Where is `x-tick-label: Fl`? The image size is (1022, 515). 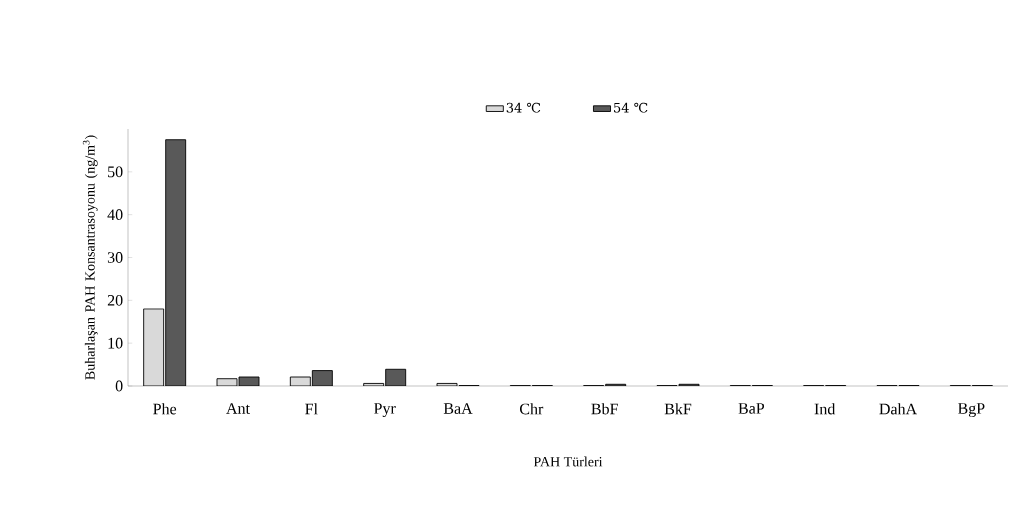 x-tick-label: Fl is located at coordinates (311, 409).